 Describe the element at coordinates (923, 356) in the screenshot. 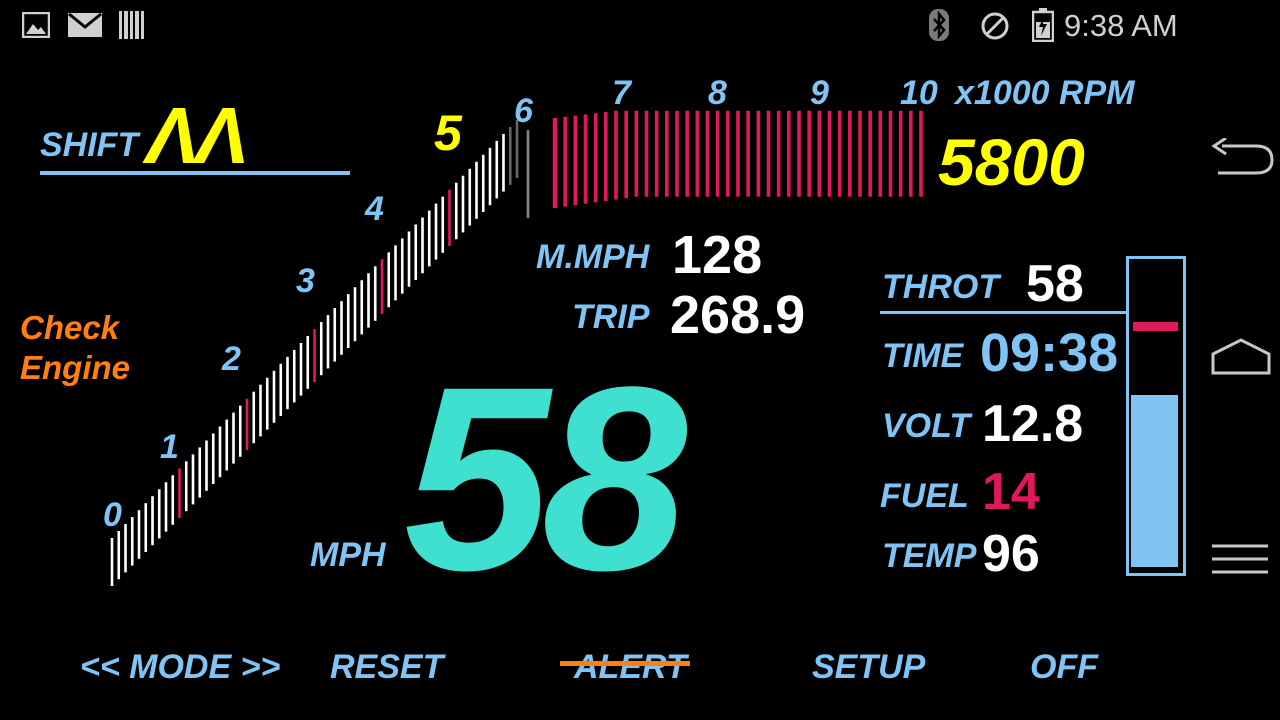

I see `time-label: TIME` at that location.